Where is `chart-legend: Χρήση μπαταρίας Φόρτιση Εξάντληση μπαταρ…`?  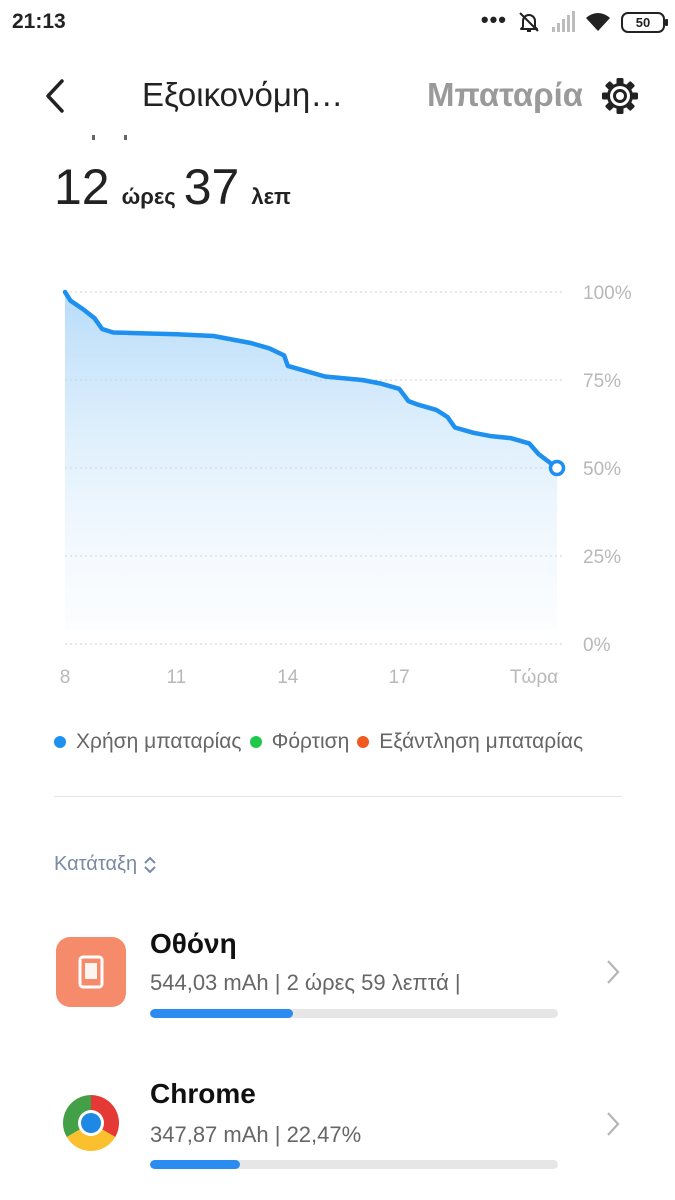
chart-legend: Χρήση μπαταρίας Φόρτιση Εξάντληση μπαταρ… is located at coordinates (322, 742).